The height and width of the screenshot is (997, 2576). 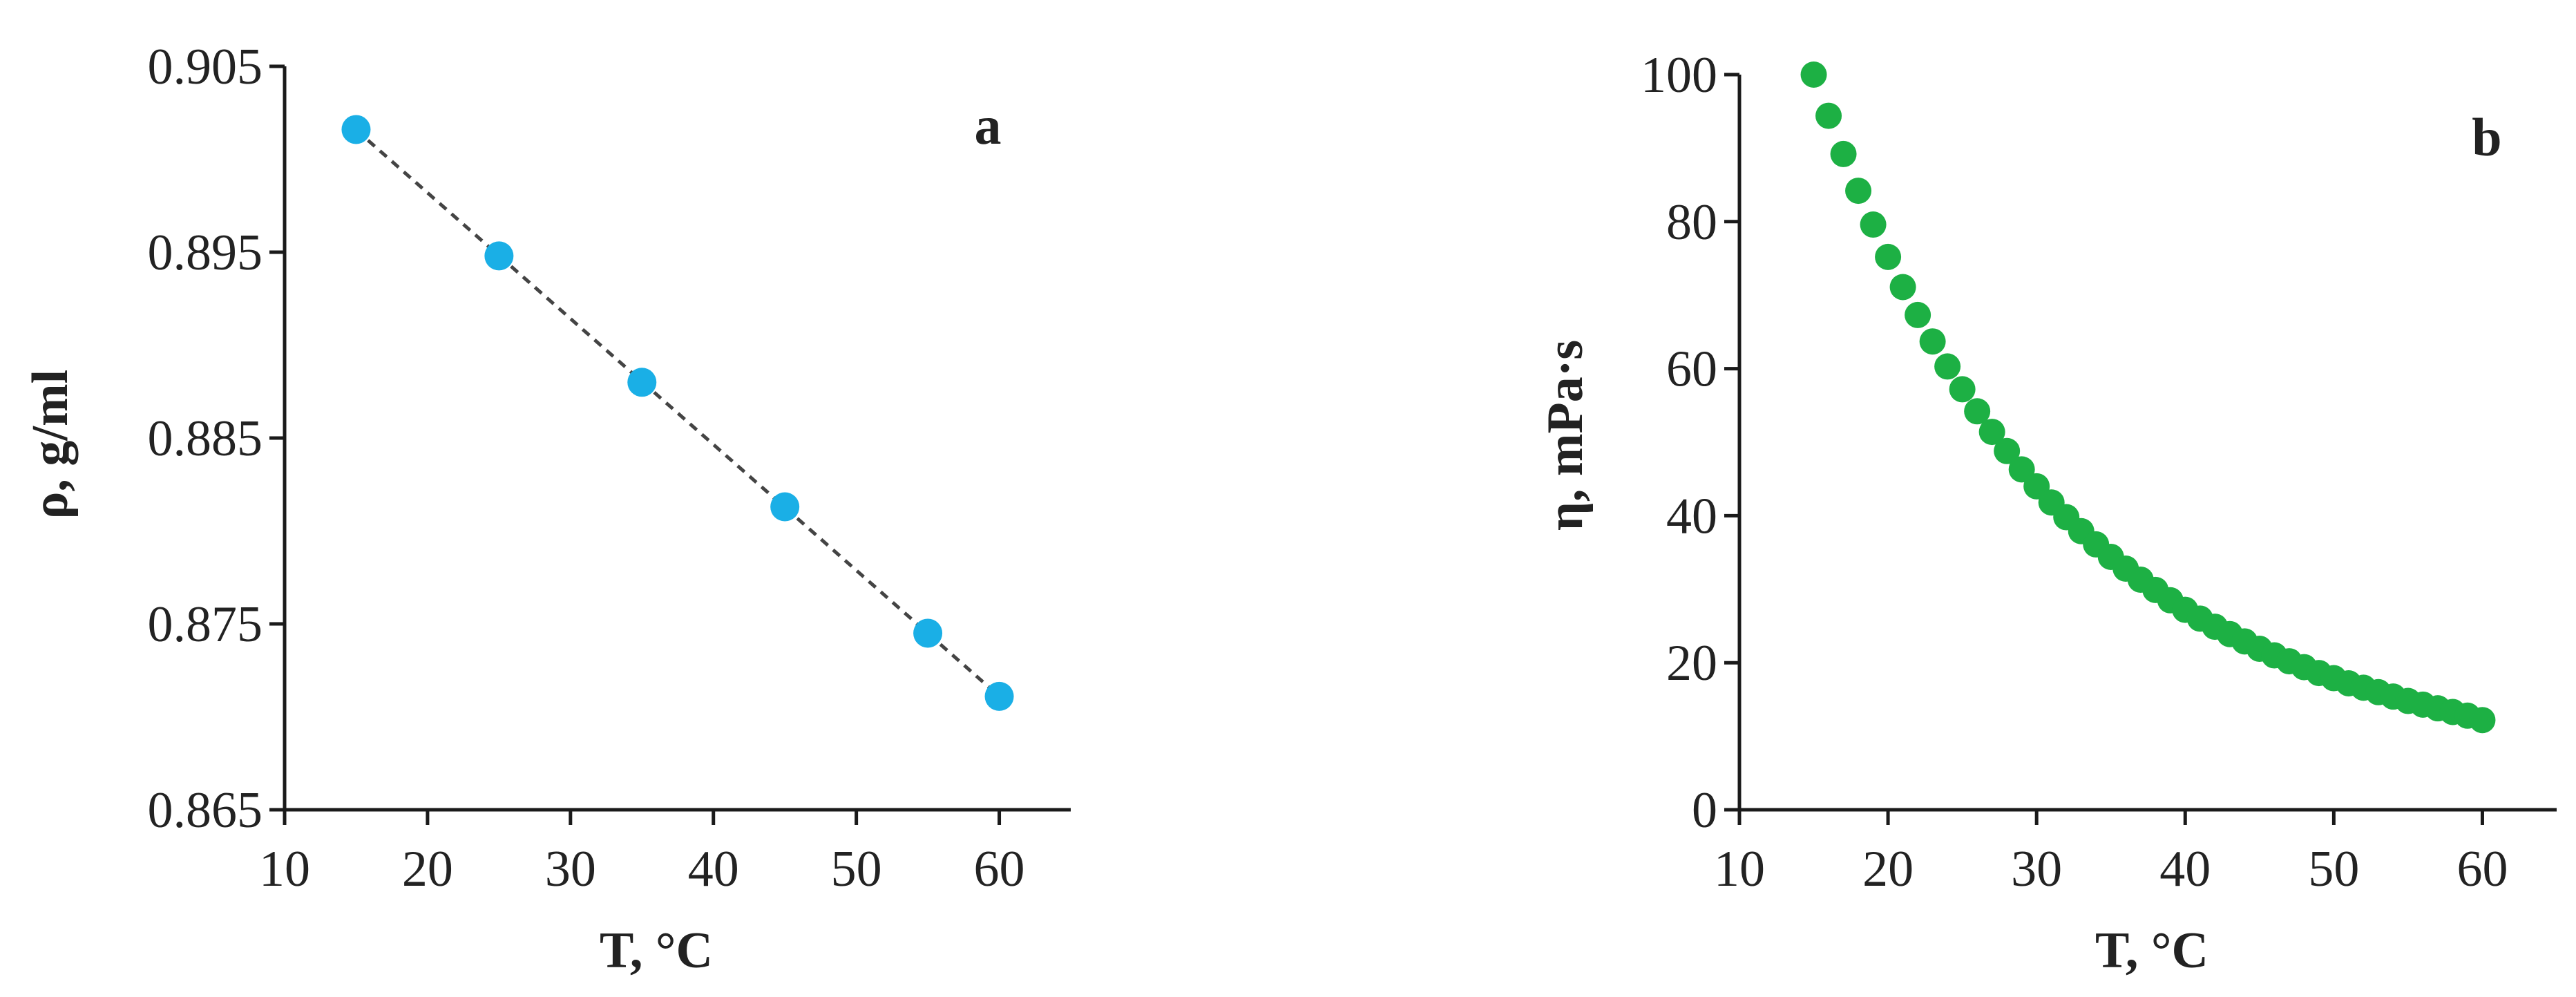 I want to click on y-tick-label: 0.905, so click(x=205, y=67).